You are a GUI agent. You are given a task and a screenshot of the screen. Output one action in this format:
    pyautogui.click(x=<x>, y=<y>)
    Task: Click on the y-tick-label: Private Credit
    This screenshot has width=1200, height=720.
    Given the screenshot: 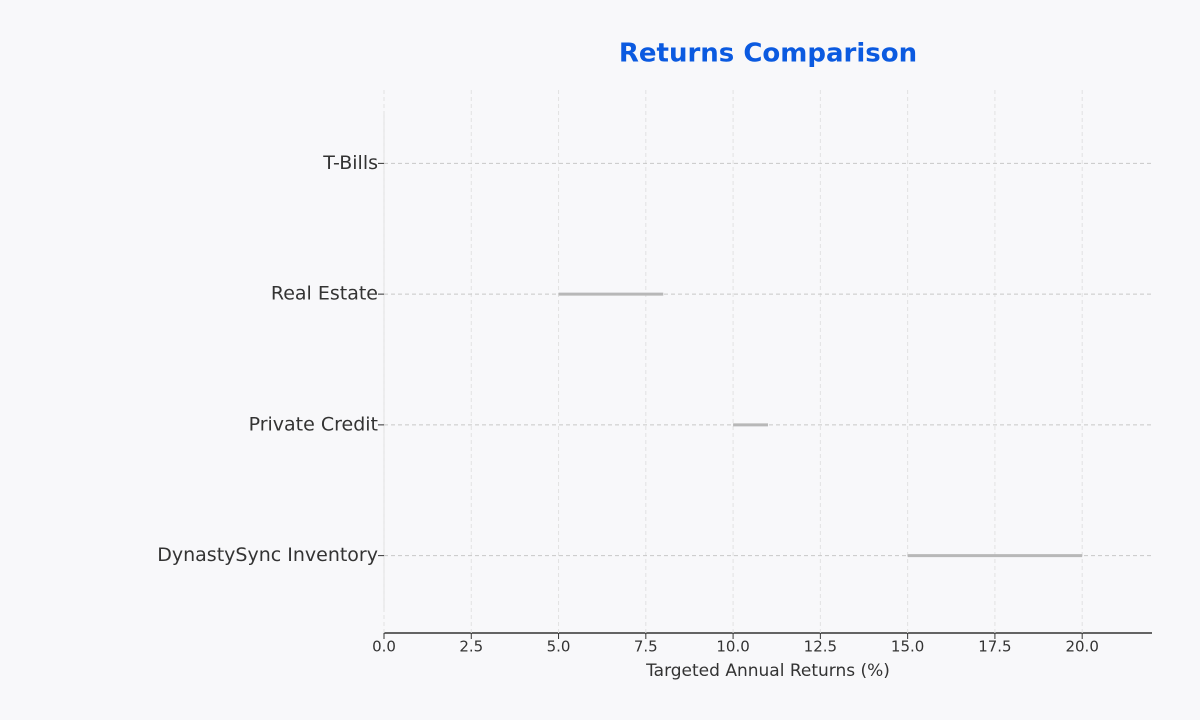 What is the action you would take?
    pyautogui.click(x=313, y=424)
    